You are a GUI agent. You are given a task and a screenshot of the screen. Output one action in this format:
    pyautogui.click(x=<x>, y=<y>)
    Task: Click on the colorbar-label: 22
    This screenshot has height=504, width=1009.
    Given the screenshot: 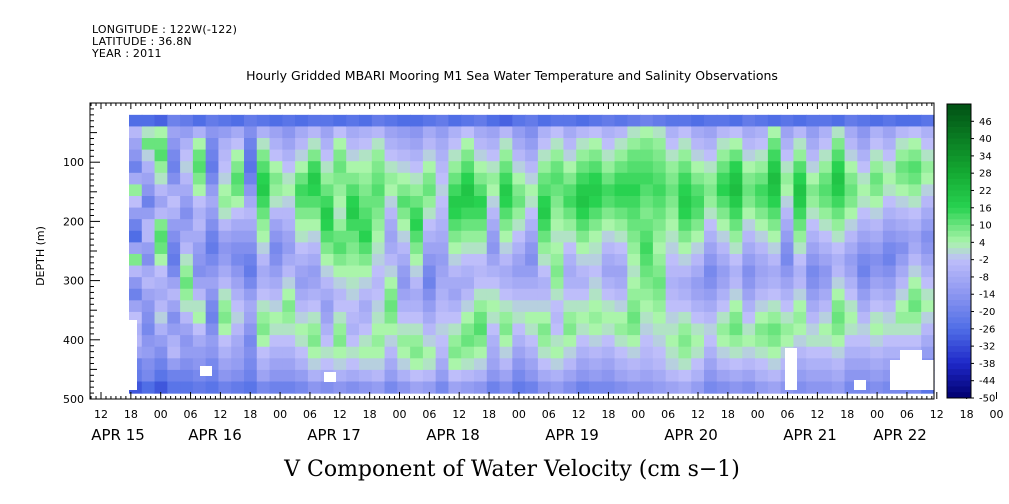 What is the action you would take?
    pyautogui.click(x=985, y=191)
    